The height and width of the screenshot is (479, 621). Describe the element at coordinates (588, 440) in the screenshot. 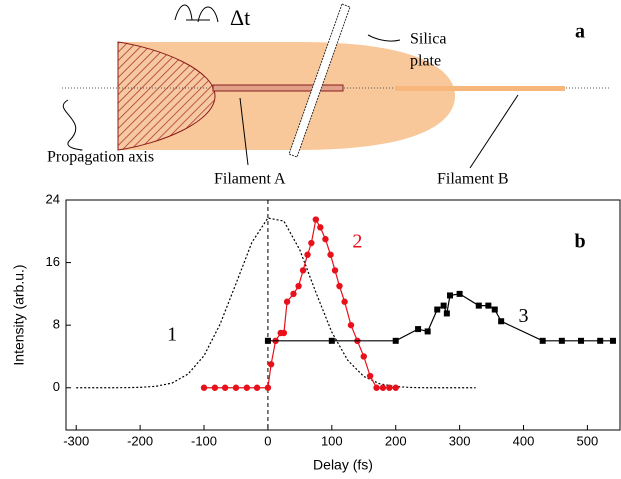

I see `x-tick-label: 500` at that location.